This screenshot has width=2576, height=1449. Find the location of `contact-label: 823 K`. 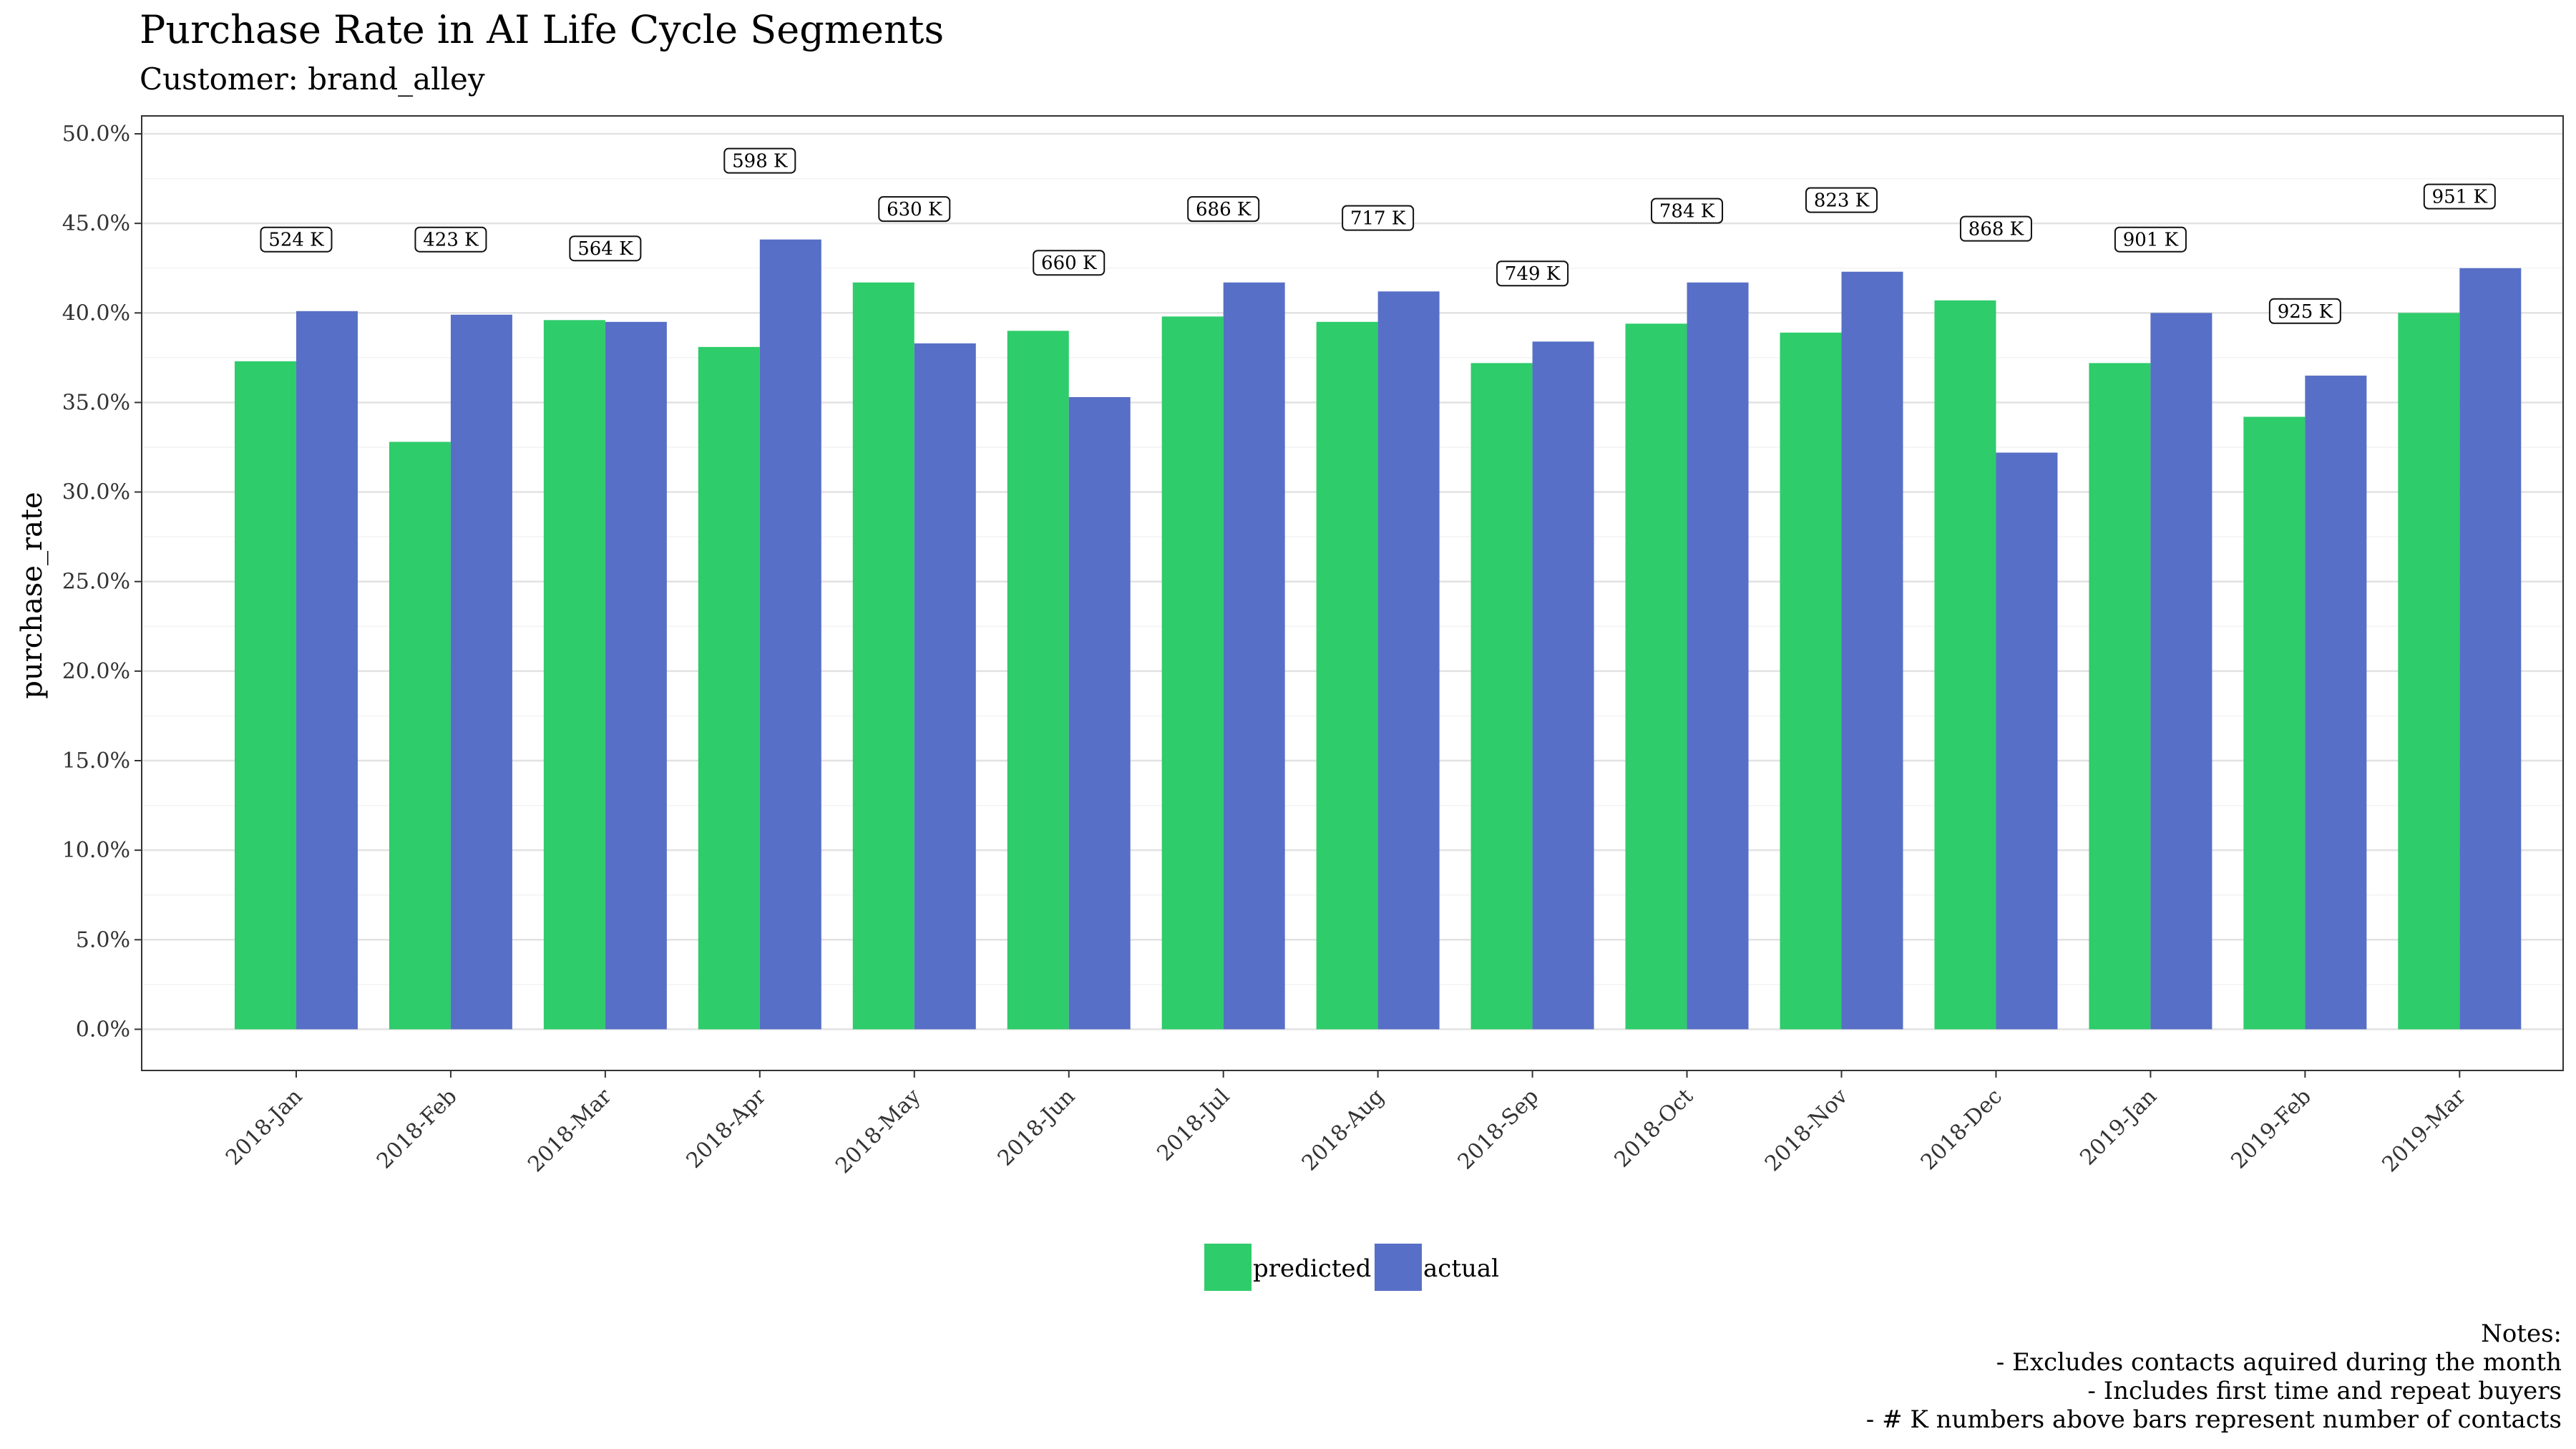

contact-label: 823 K is located at coordinates (1842, 201).